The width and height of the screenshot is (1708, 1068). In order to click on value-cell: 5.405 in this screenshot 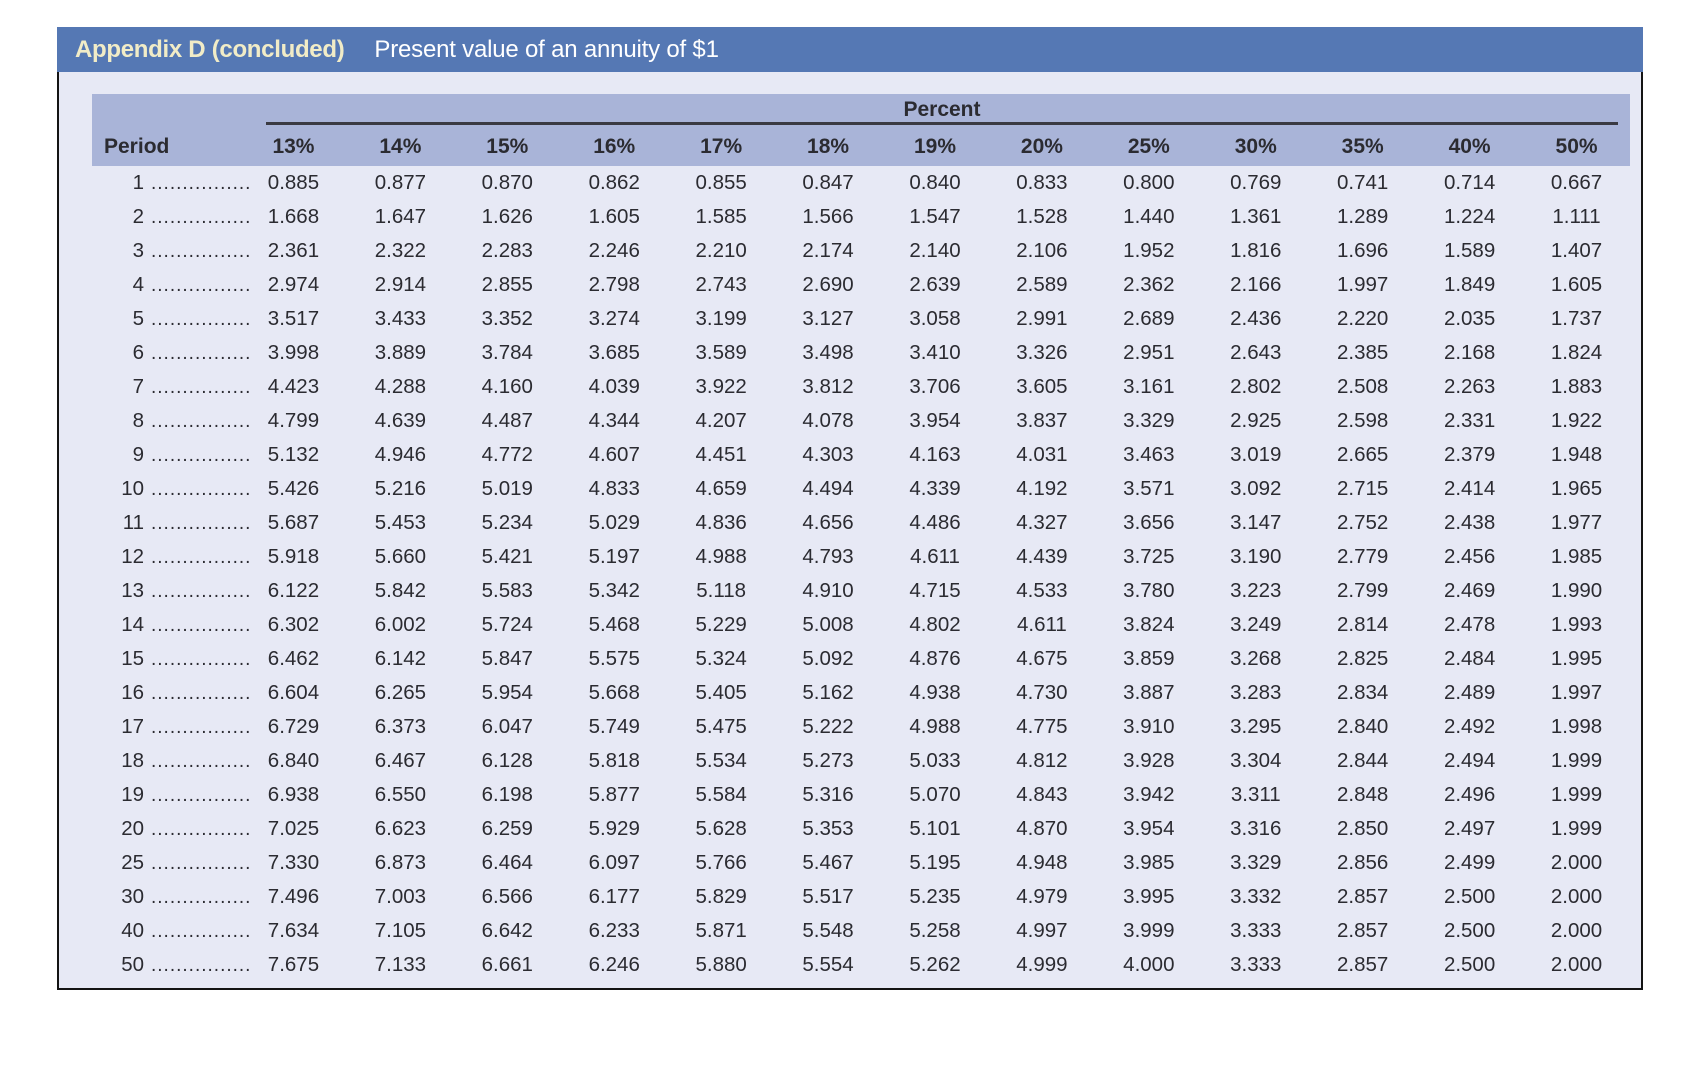, I will do `click(721, 692)`.